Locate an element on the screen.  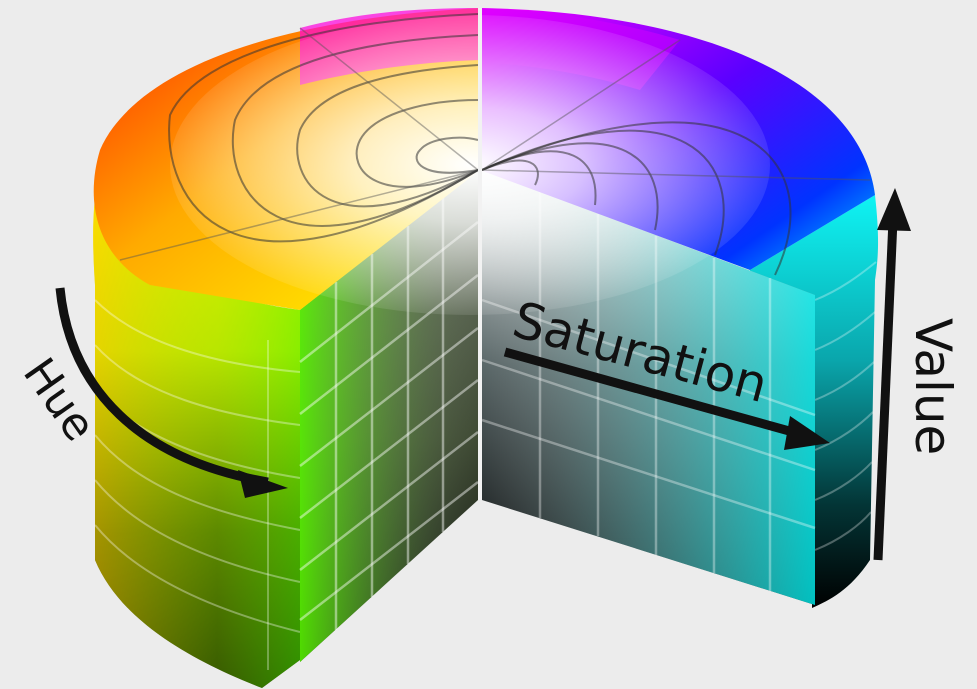
value-arrow is located at coordinates (892, 374).